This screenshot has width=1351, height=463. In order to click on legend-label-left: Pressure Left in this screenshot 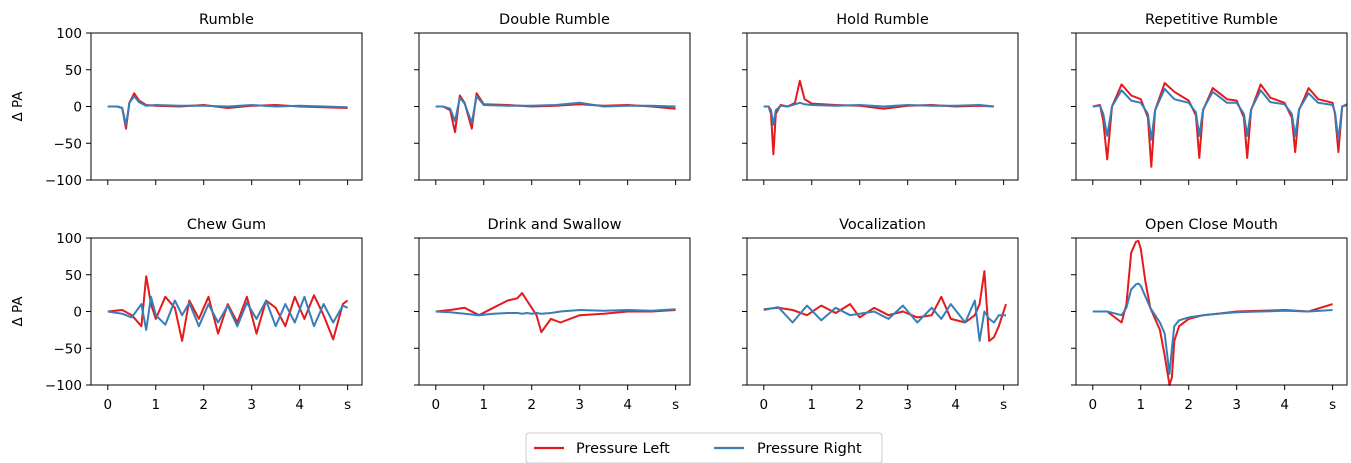, I will do `click(623, 449)`.